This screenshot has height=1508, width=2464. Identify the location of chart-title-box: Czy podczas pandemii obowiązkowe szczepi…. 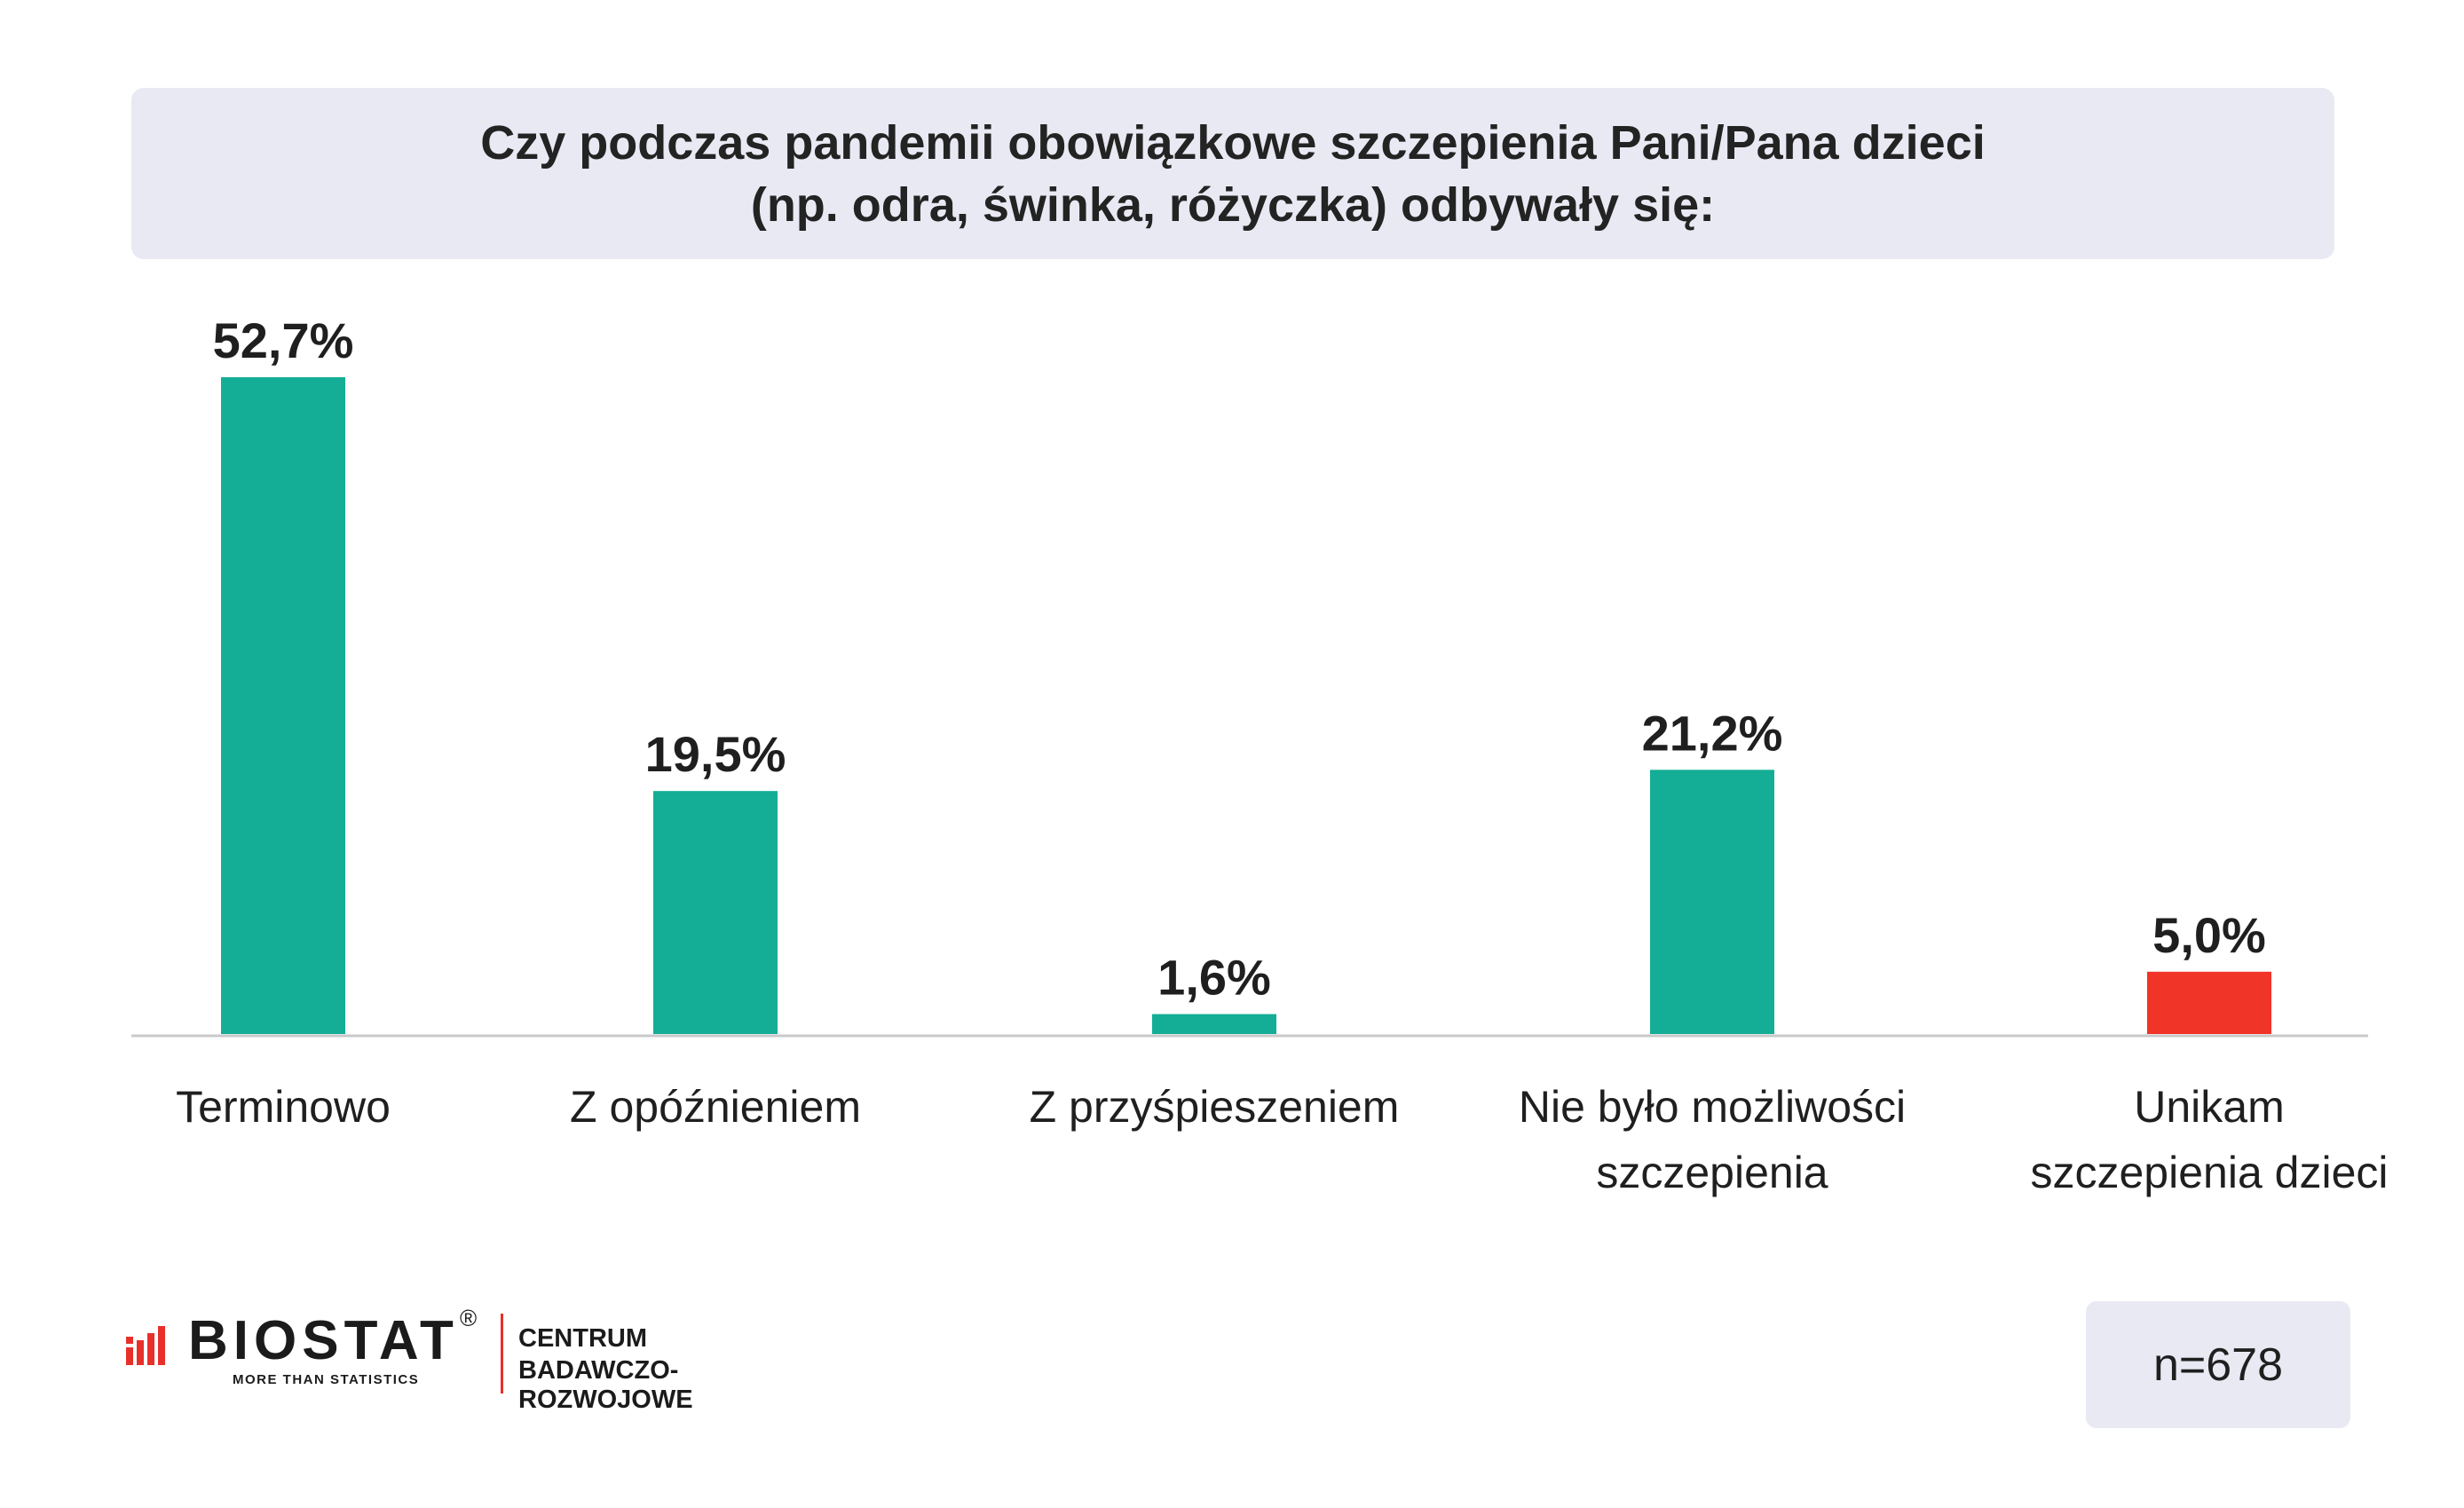
(1232, 173).